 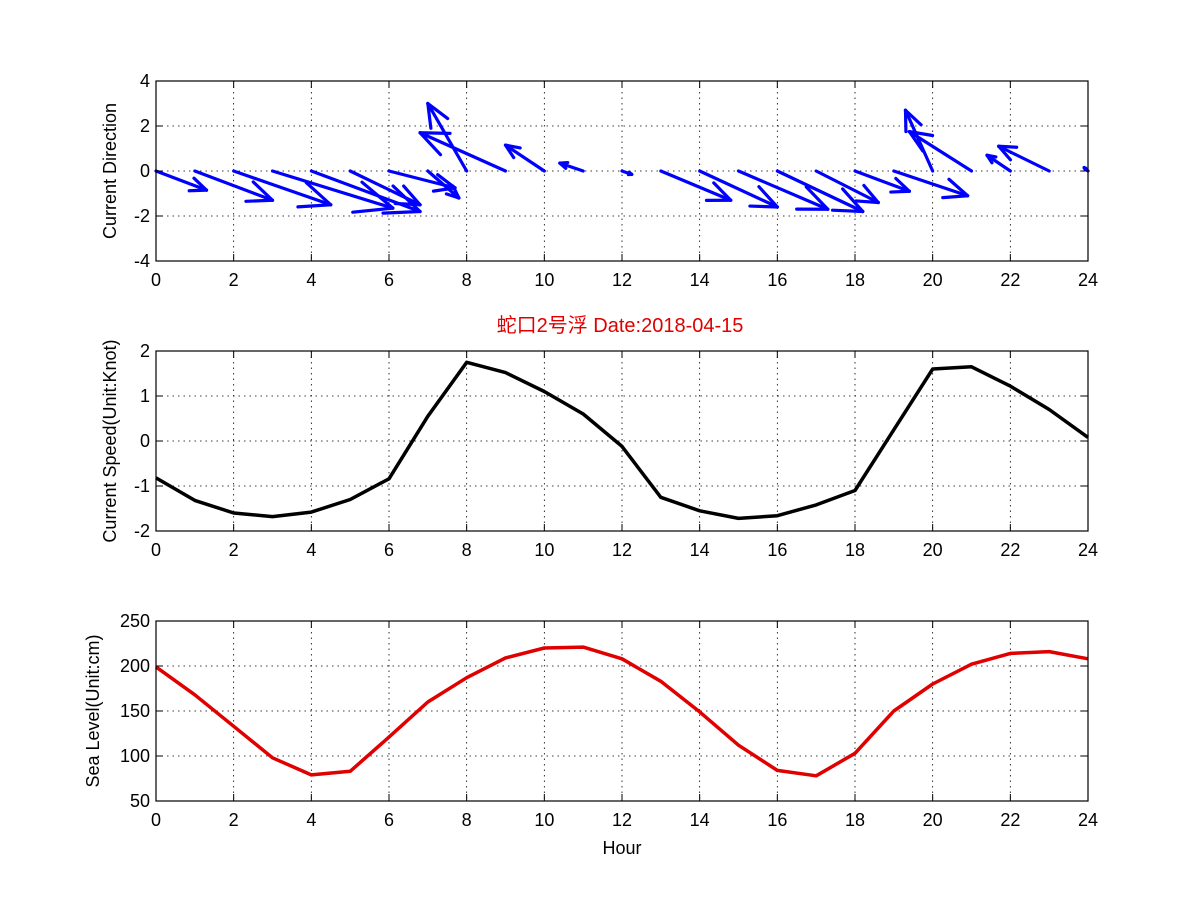 What do you see at coordinates (620, 325) in the screenshot?
I see `chart-title: 蛇口2号浮 Date:2018-04-15` at bounding box center [620, 325].